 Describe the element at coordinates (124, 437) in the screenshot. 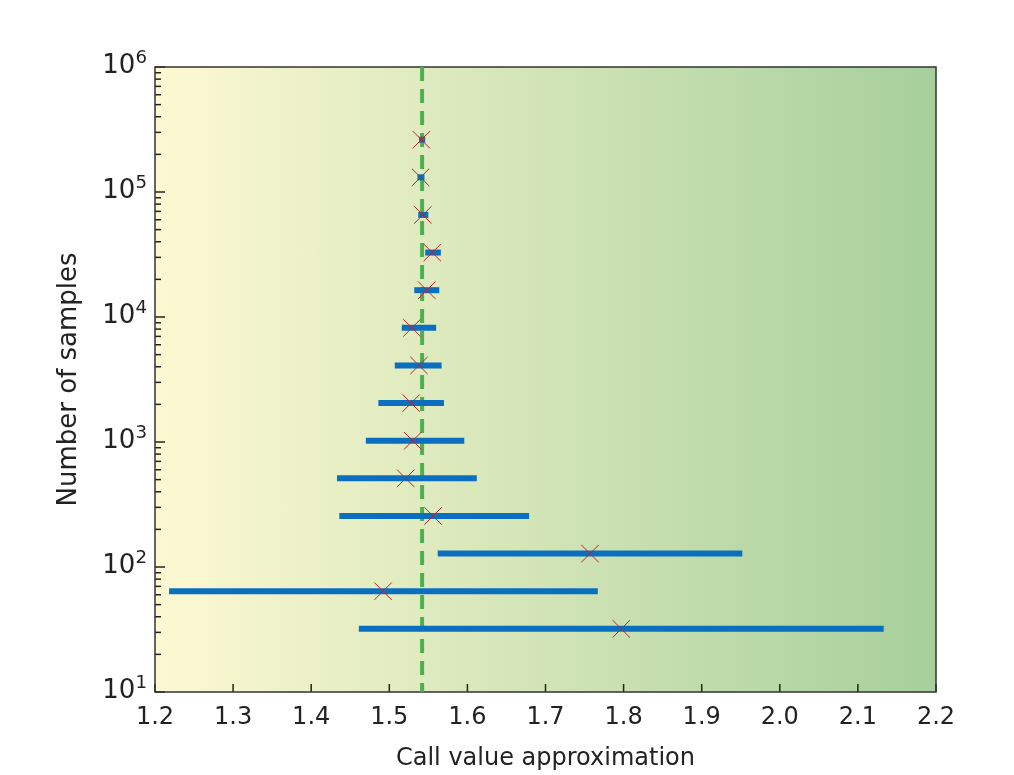

I see `y-tick-label: 10$^{3}$` at that location.